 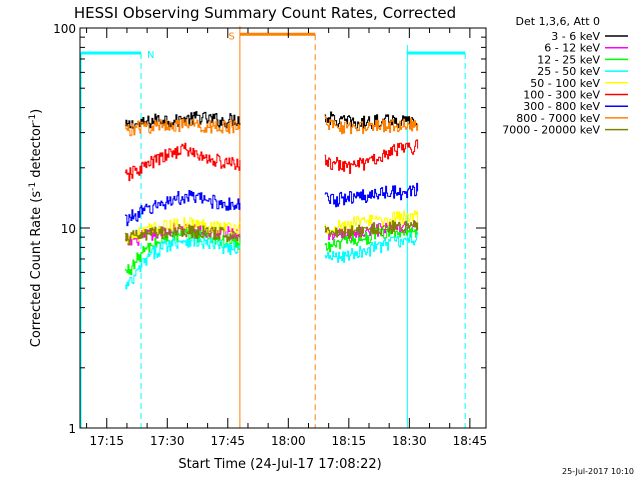 What do you see at coordinates (575, 36) in the screenshot?
I see `legend-entry-label: 3 - 6 keV` at bounding box center [575, 36].